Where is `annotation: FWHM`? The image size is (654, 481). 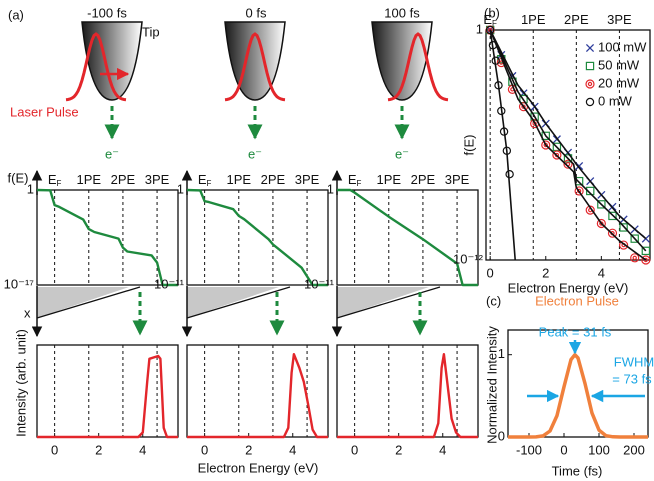 annotation: FWHM is located at coordinates (634, 361).